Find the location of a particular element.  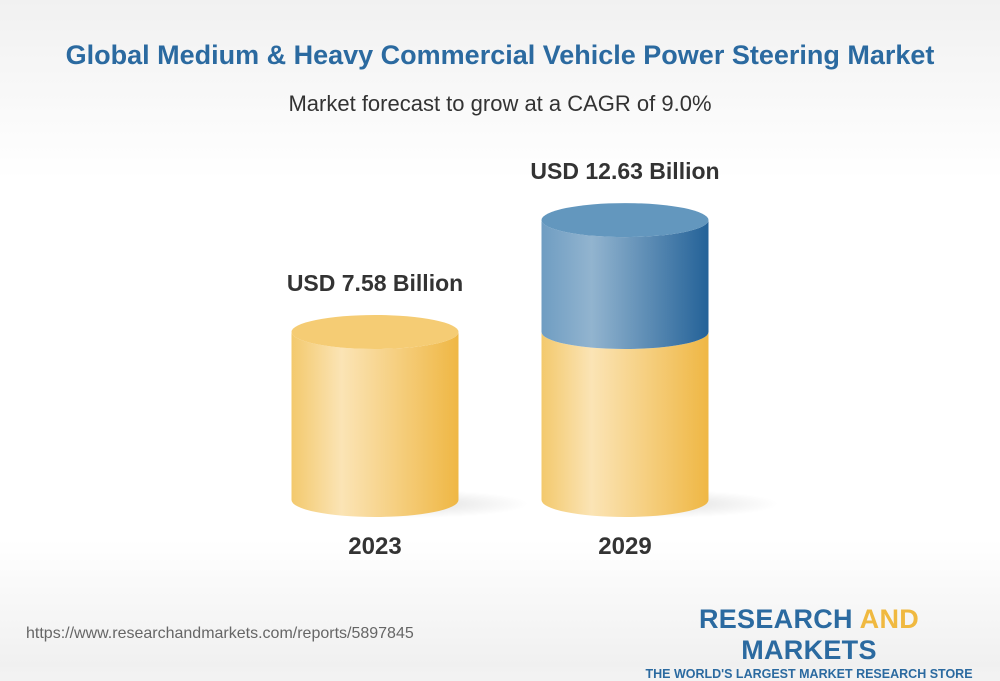

bar-2029-growth-top is located at coordinates (625, 220).